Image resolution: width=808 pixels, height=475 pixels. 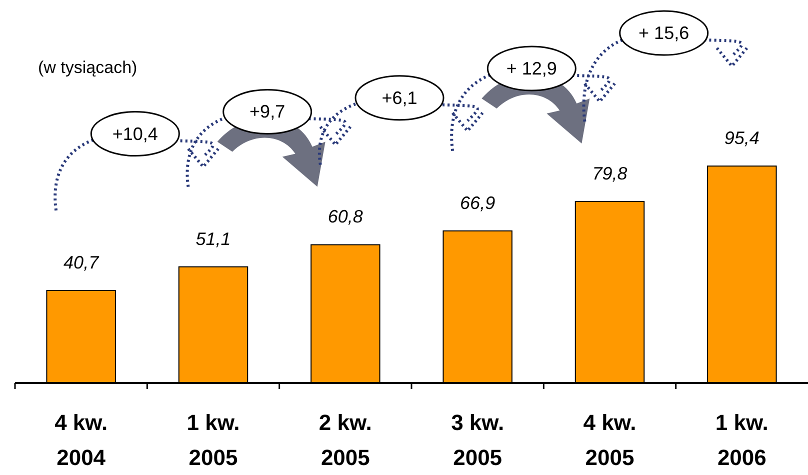 What do you see at coordinates (345, 216) in the screenshot?
I see `data-label: 60,8` at bounding box center [345, 216].